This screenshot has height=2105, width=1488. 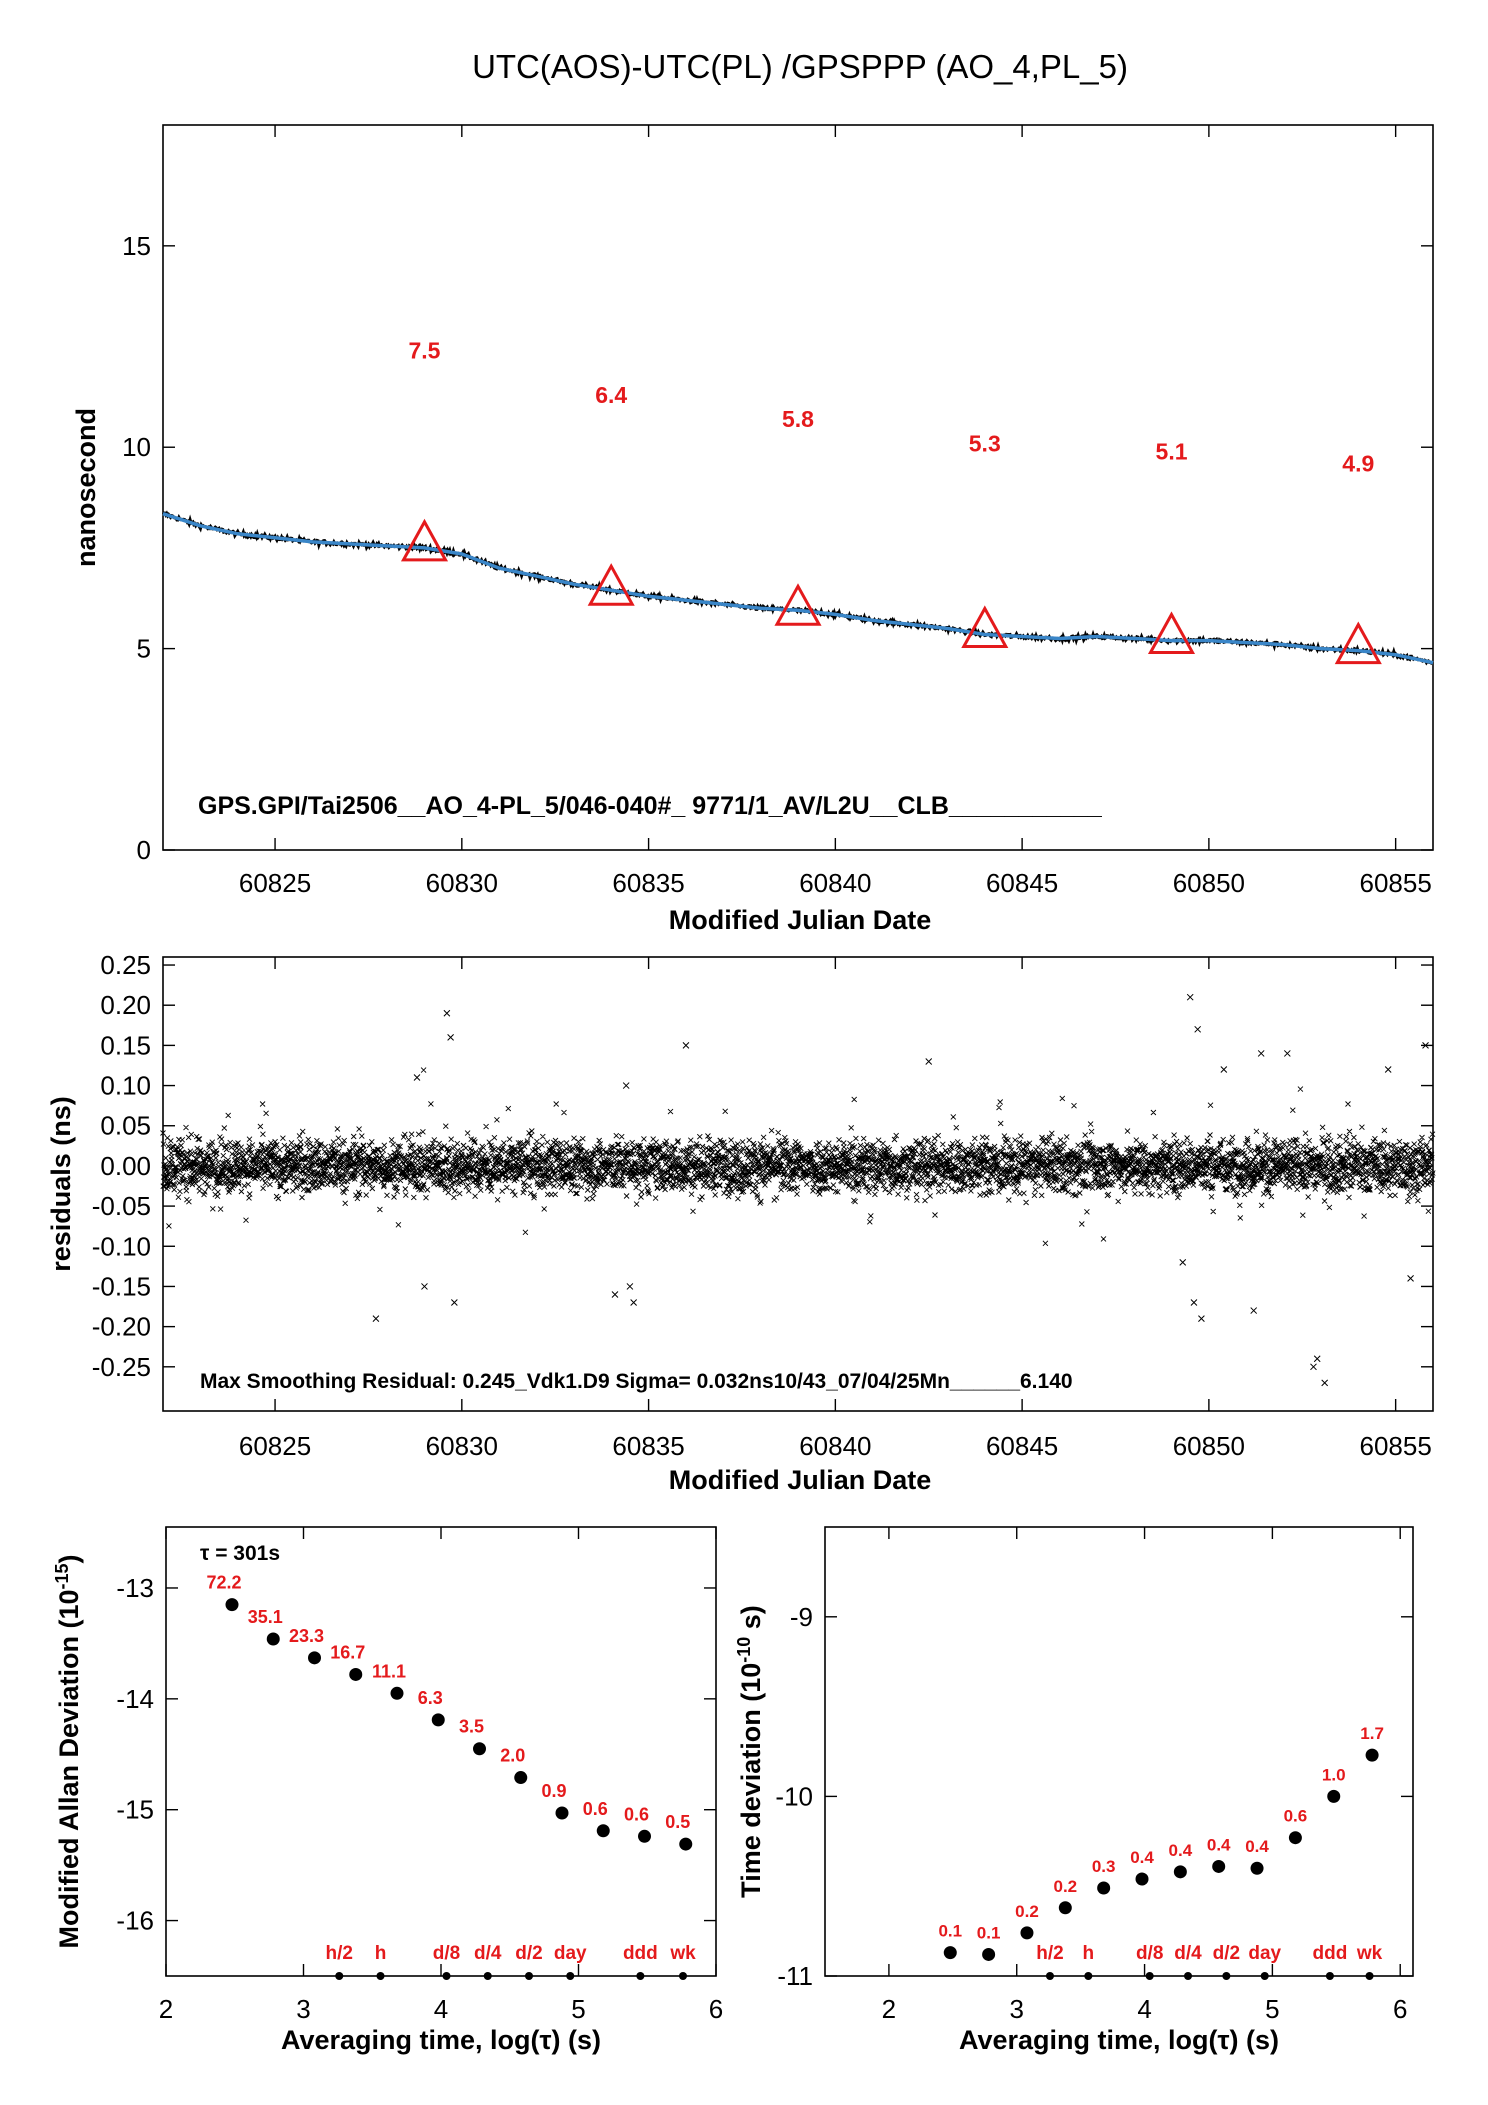 I want to click on deviation-value-label: 72.2, so click(x=223, y=1583).